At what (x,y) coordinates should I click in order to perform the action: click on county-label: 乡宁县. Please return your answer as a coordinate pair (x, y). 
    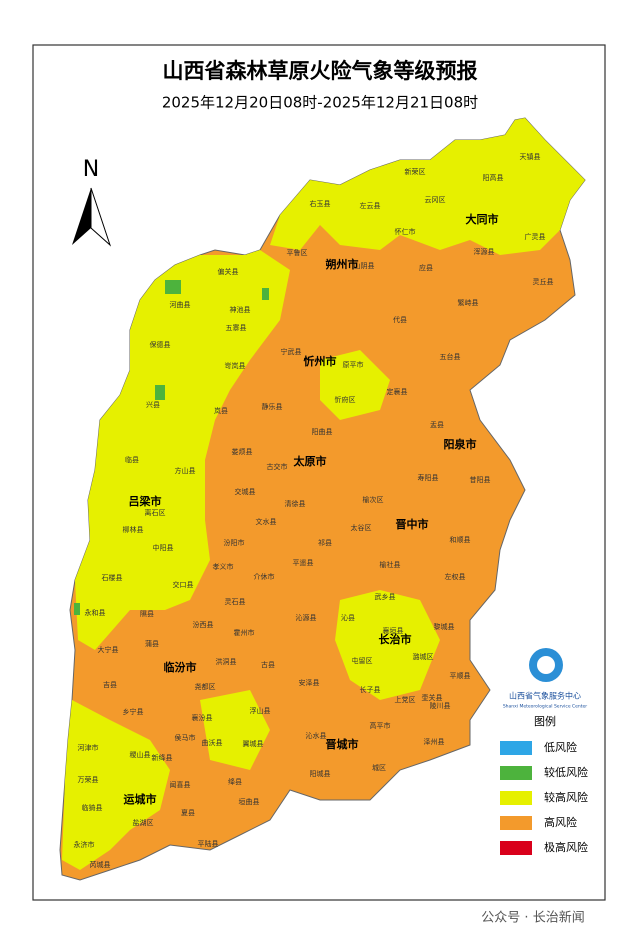
    Looking at the image, I should click on (133, 711).